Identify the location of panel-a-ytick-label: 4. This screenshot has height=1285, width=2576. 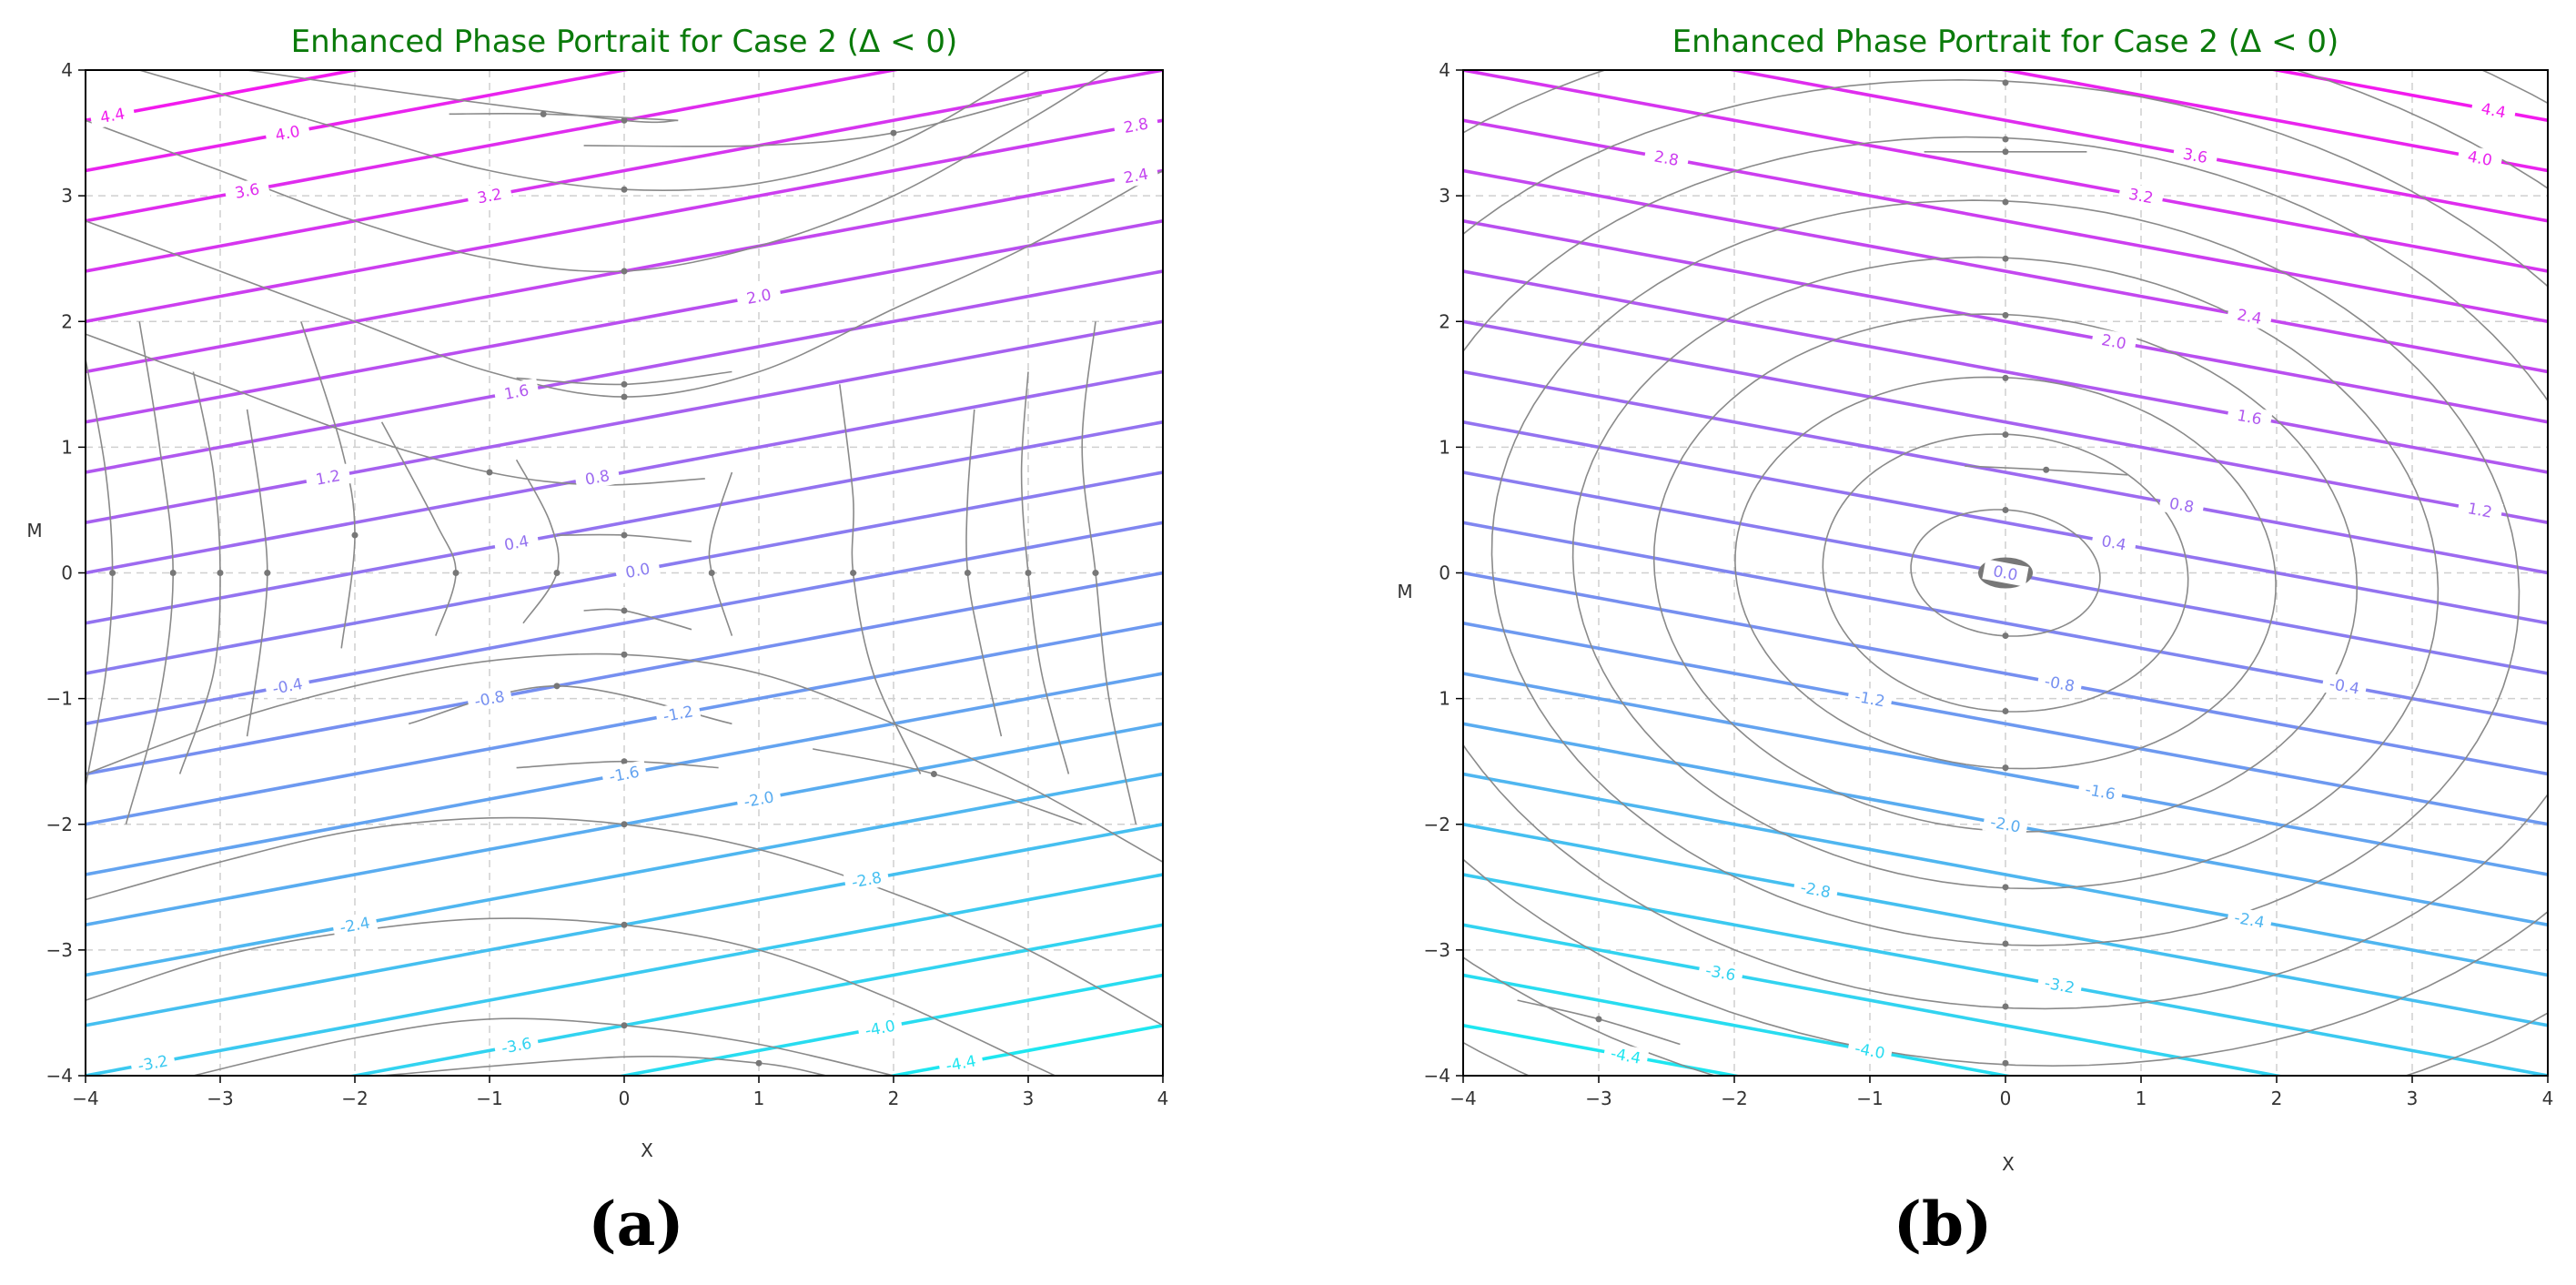
(67, 70).